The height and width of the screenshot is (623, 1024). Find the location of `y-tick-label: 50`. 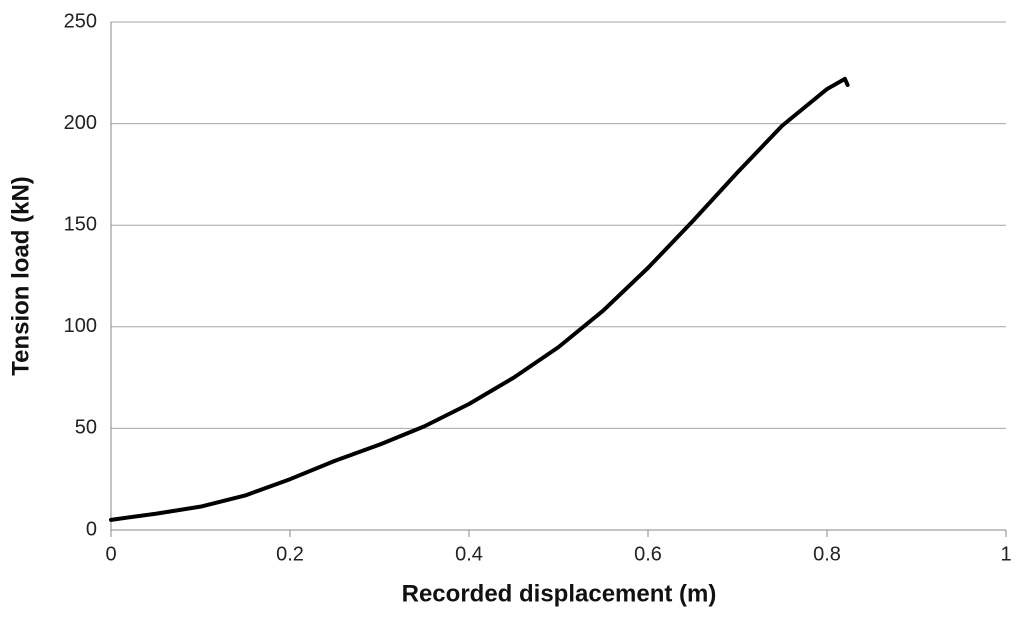

y-tick-label: 50 is located at coordinates (86, 428).